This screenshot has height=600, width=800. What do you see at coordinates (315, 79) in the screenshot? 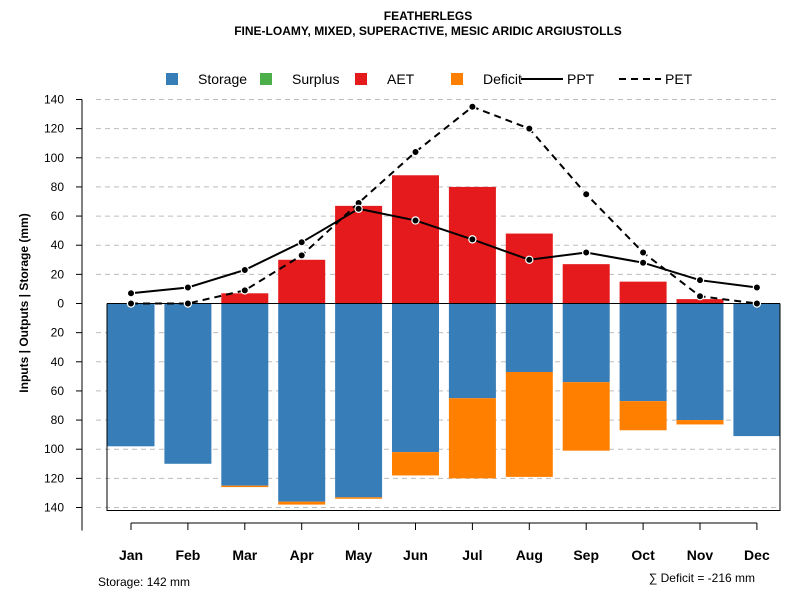
I see `legend-label-surplus: Surplus` at bounding box center [315, 79].